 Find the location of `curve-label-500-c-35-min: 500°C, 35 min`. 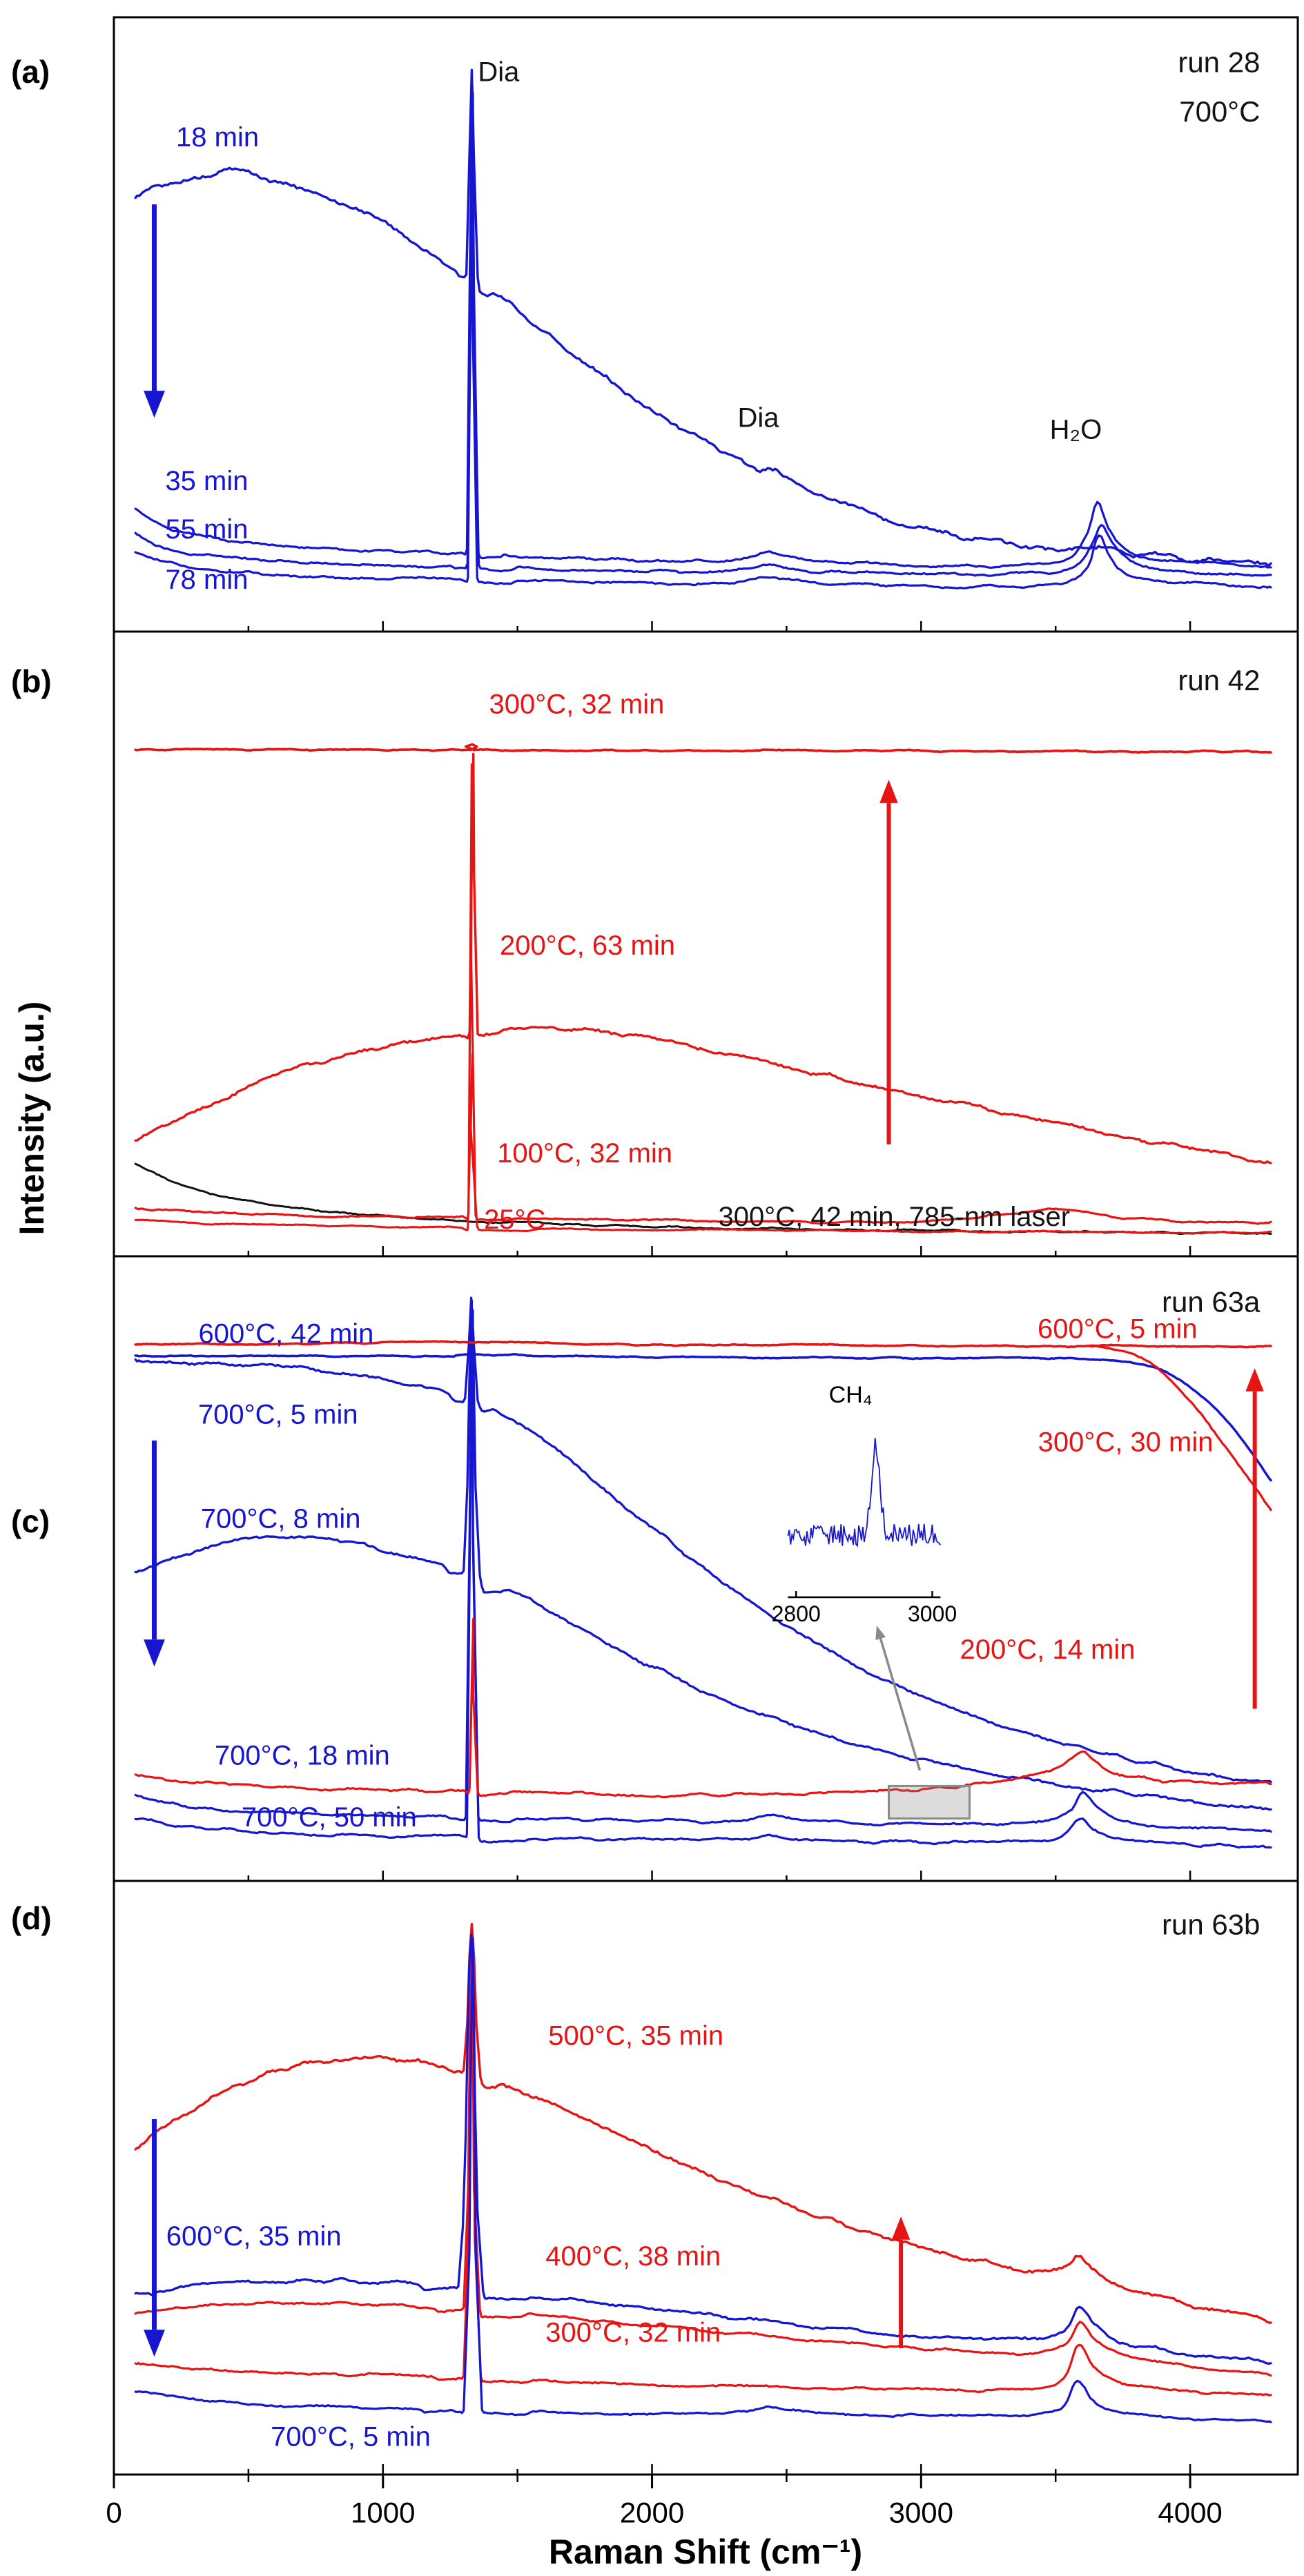

curve-label-500-c-35-min: 500°C, 35 min is located at coordinates (635, 2036).